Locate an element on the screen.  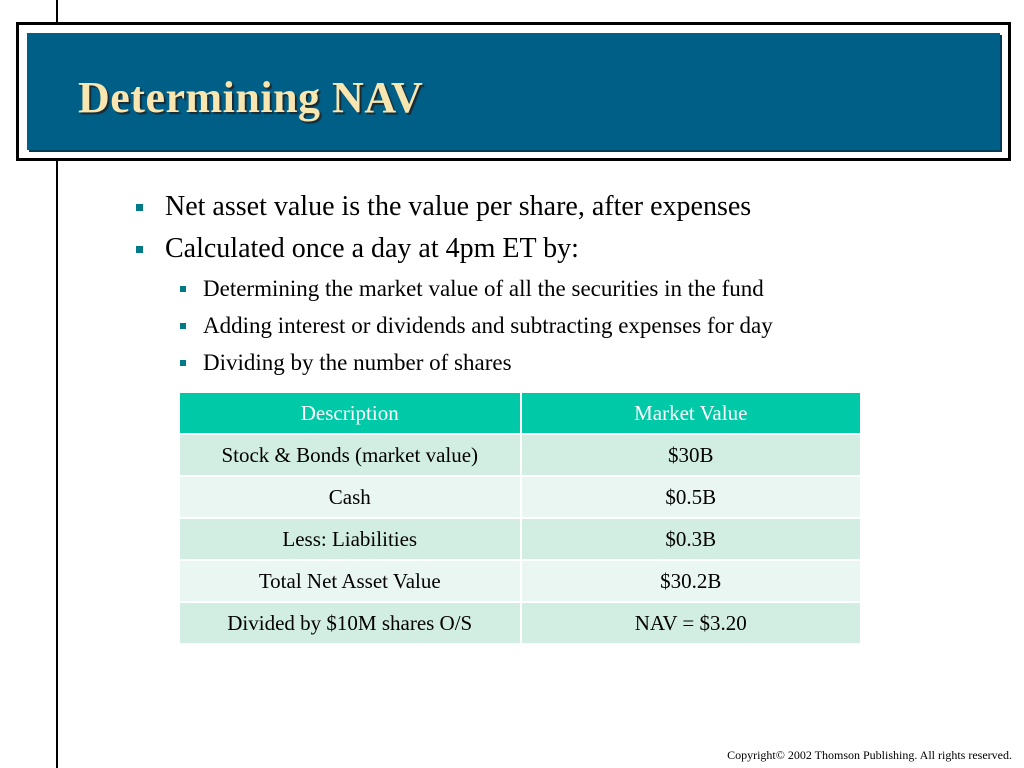
bullet-item: Calculated once a day at 4pm ET by: is located at coordinates (564, 249).